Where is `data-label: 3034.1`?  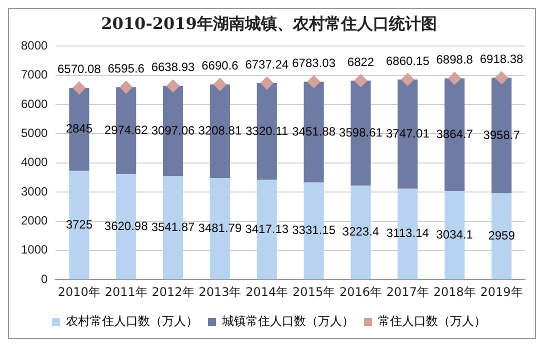 data-label: 3034.1 is located at coordinates (455, 234).